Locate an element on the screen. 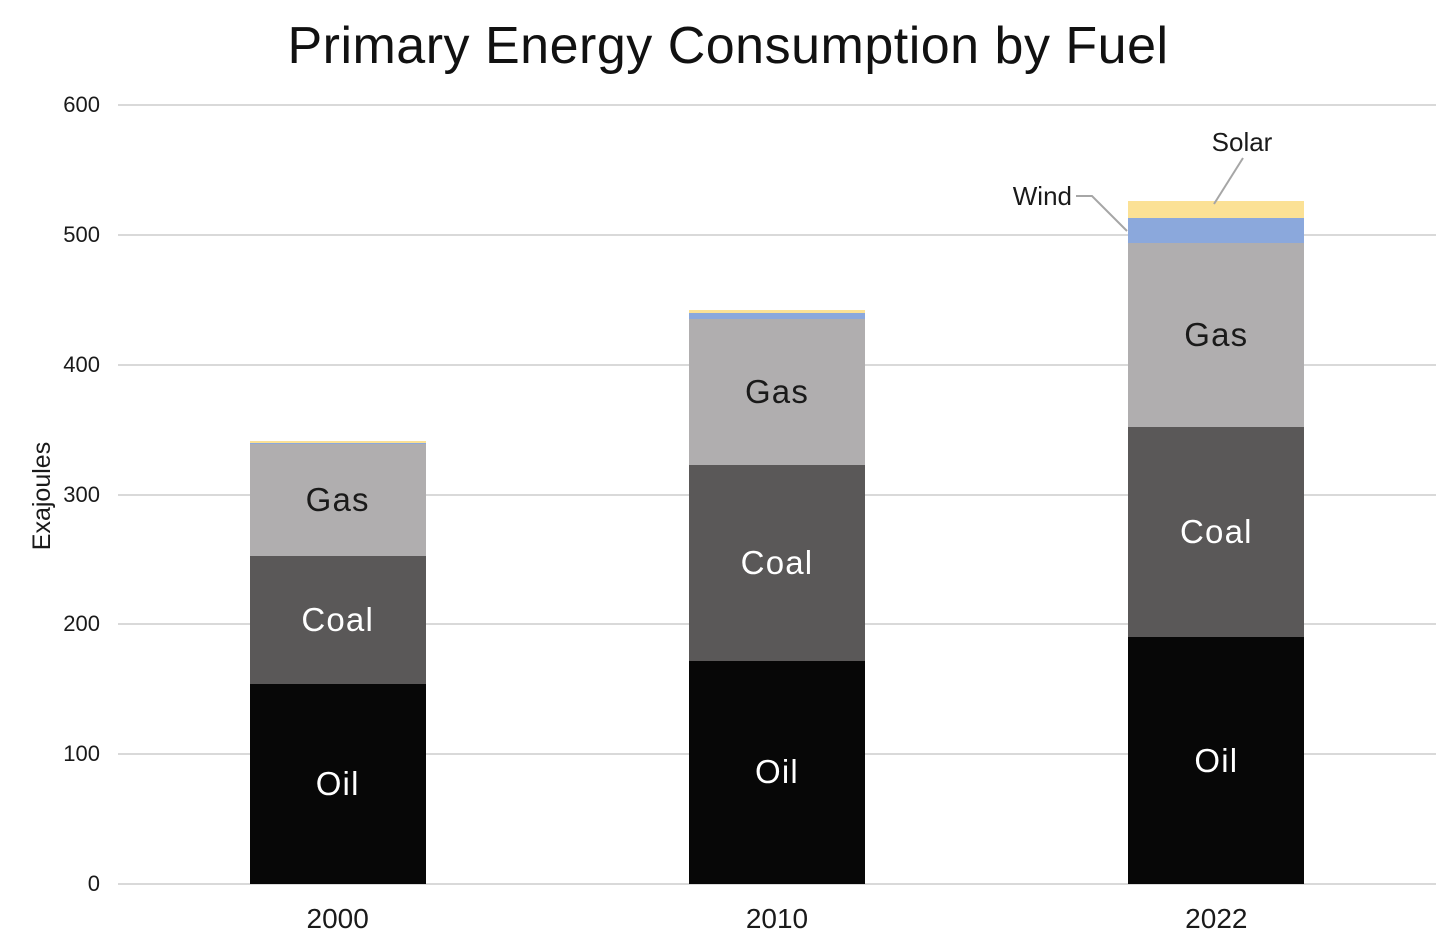 This screenshot has height=951, width=1456. bar-2000-segment-wind is located at coordinates (337, 443).